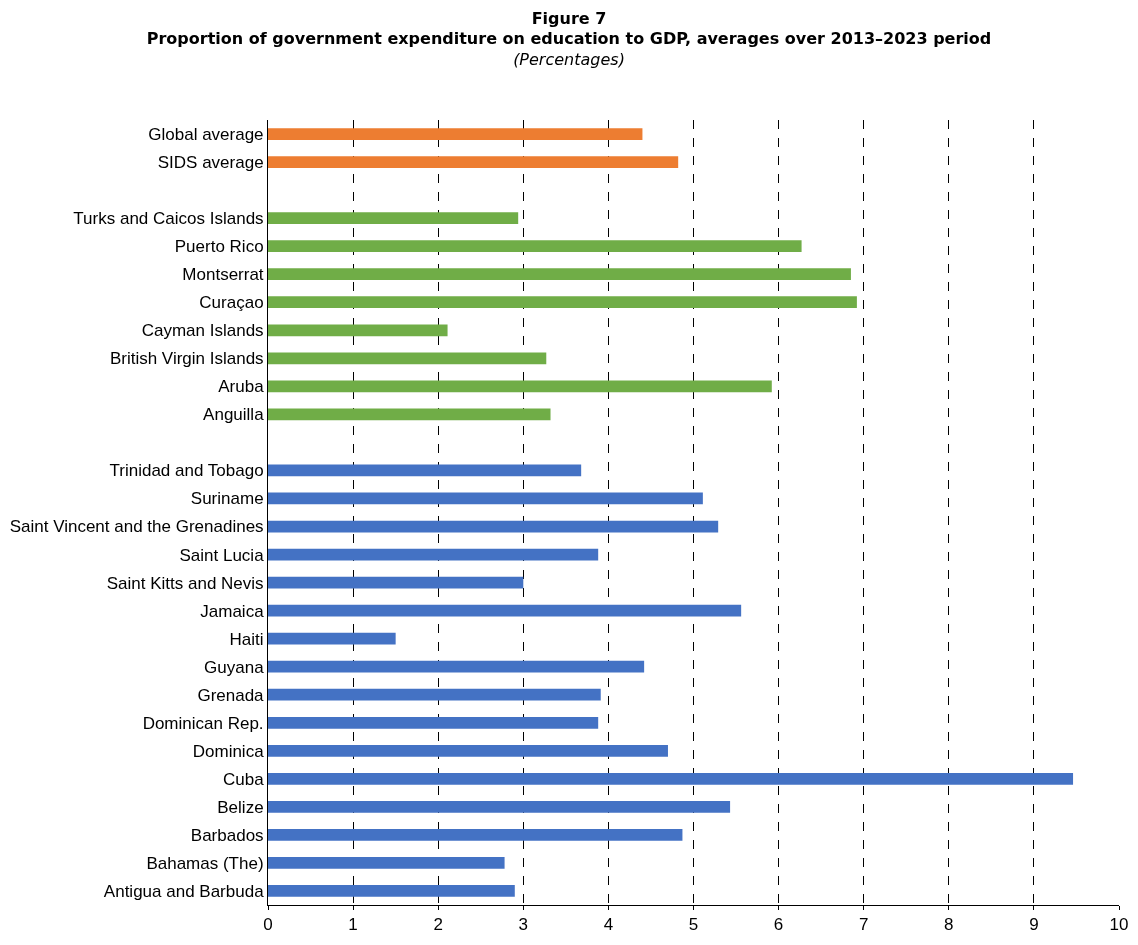 Image resolution: width=1138 pixels, height=945 pixels. I want to click on y-tick-label: Anguilla, so click(234, 415).